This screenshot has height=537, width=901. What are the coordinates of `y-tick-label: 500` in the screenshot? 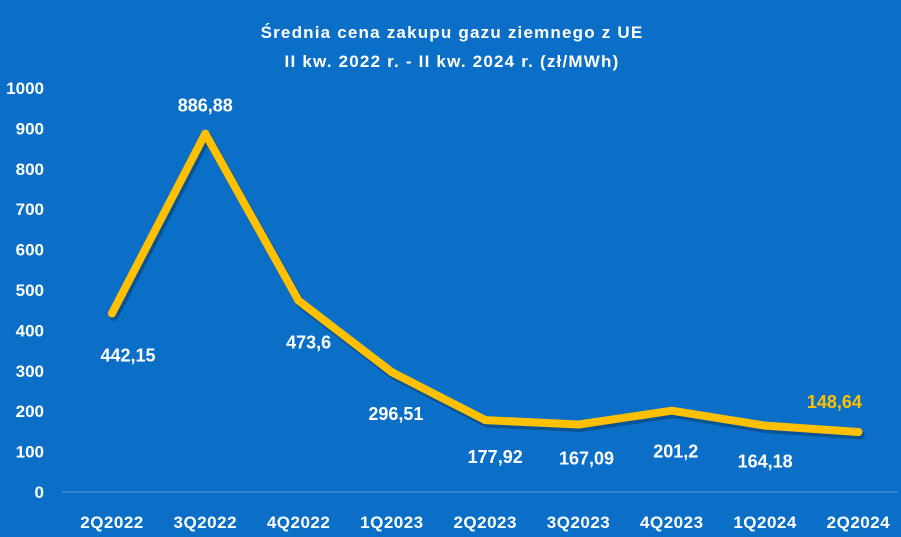 It's located at (30, 290).